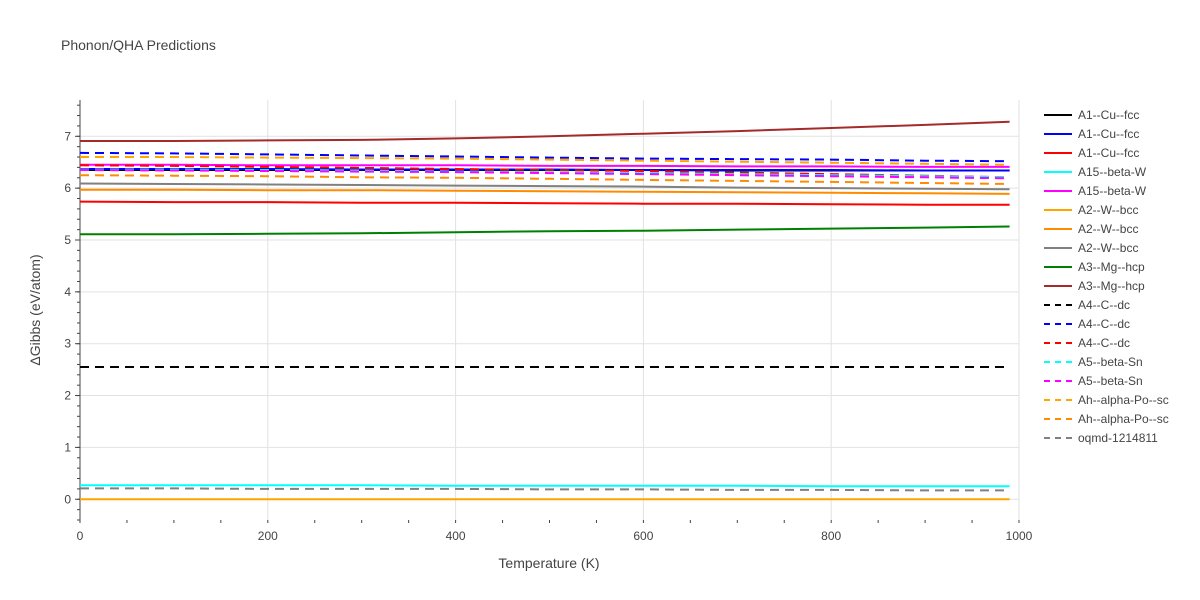 The width and height of the screenshot is (1200, 600). I want to click on y-tick-label: 5, so click(67, 240).